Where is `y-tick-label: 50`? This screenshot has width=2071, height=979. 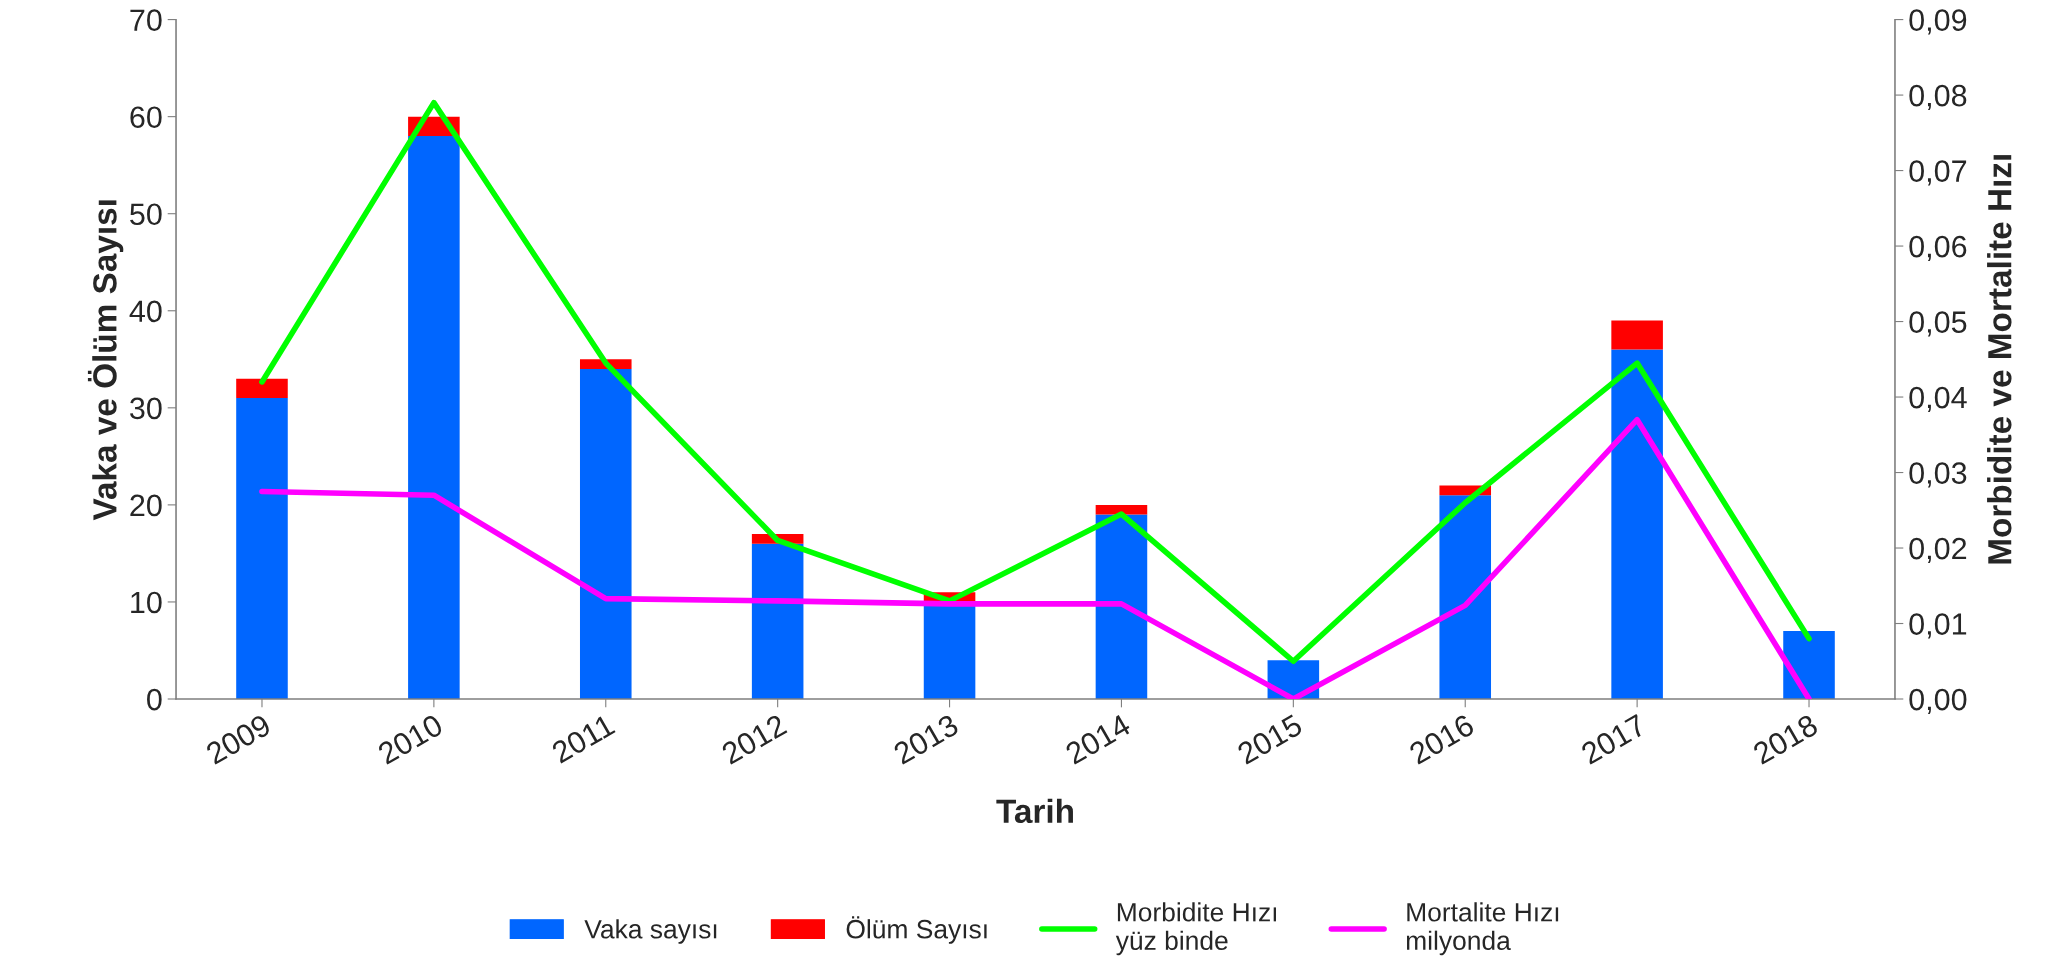 y-tick-label: 50 is located at coordinates (146, 214).